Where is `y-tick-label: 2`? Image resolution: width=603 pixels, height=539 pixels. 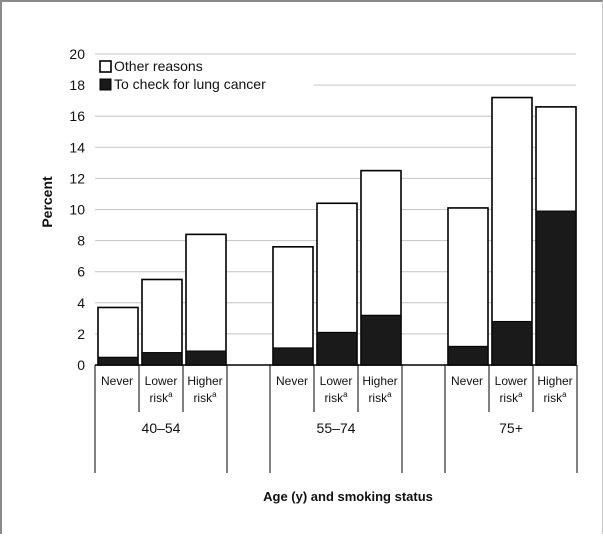 y-tick-label: 2 is located at coordinates (81, 334).